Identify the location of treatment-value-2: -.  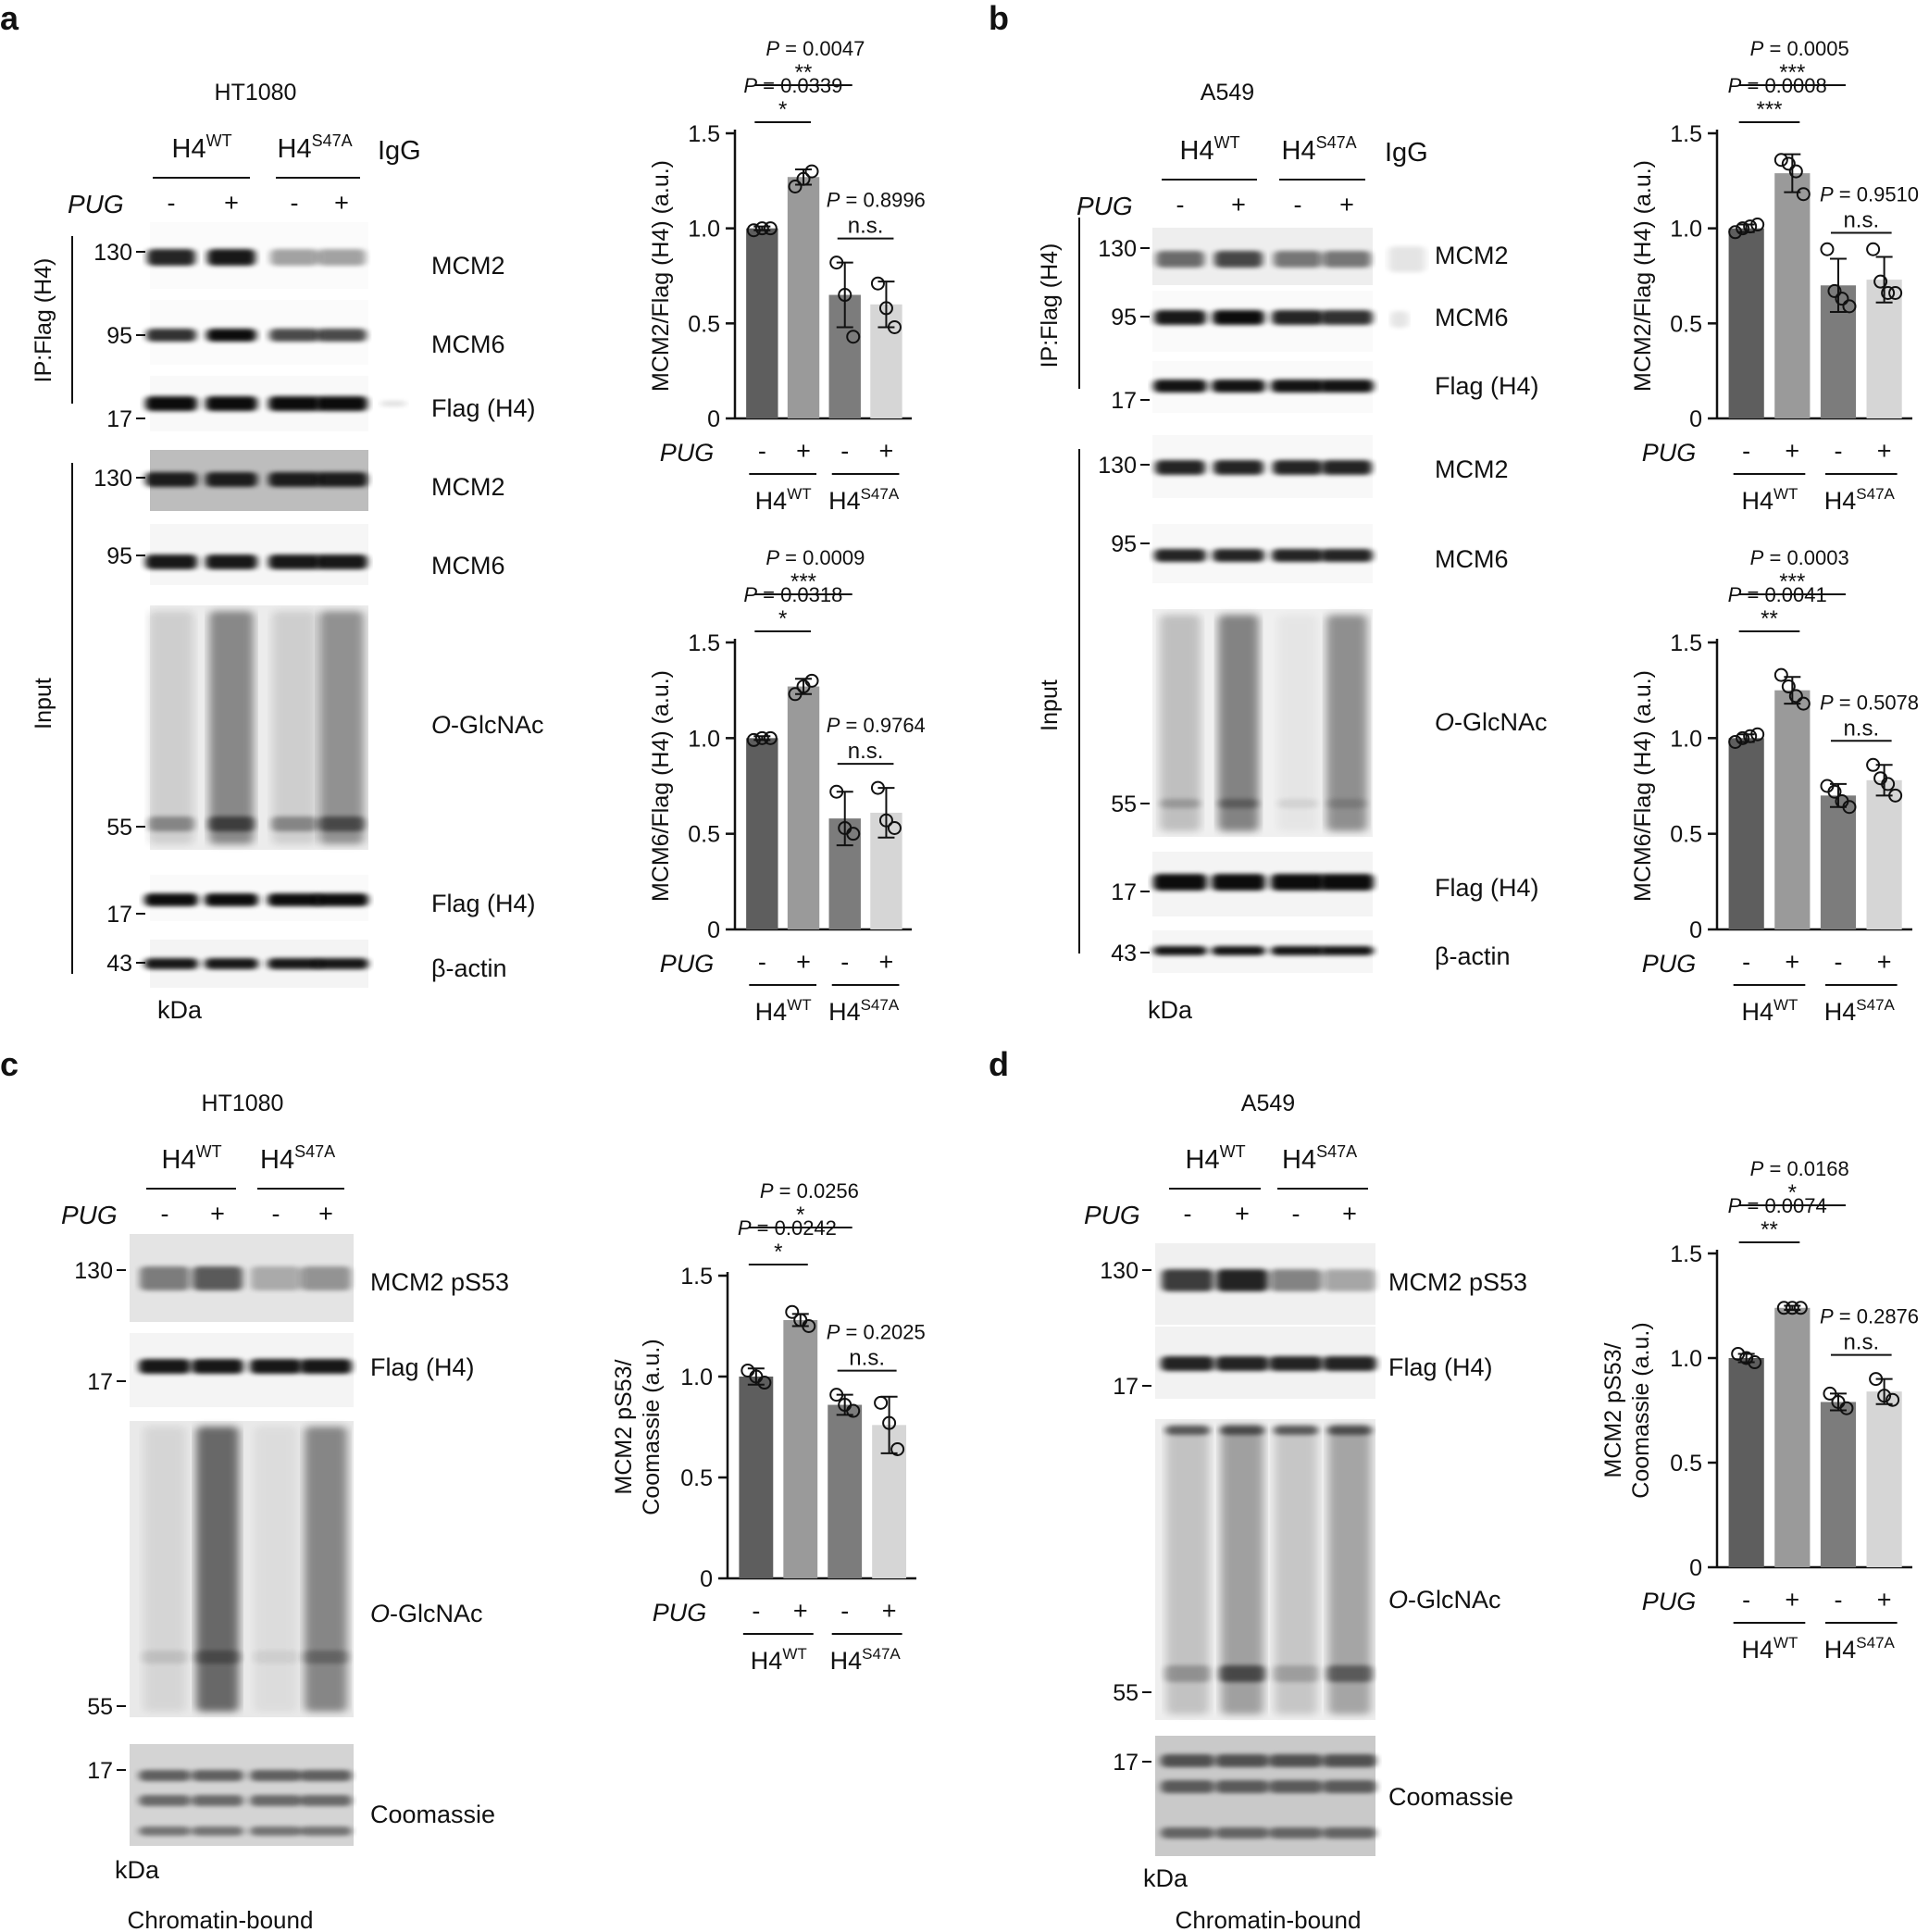
(844, 962).